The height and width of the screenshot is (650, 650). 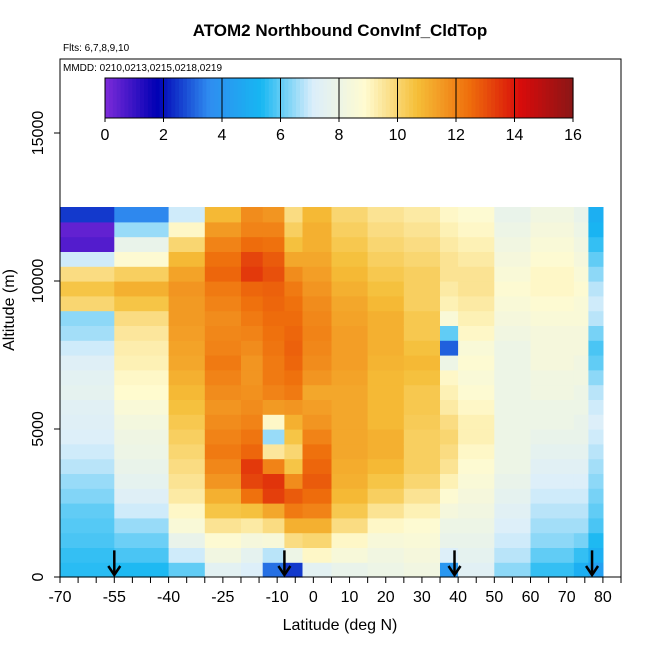 What do you see at coordinates (38, 133) in the screenshot?
I see `y-tick-label: 15000` at bounding box center [38, 133].